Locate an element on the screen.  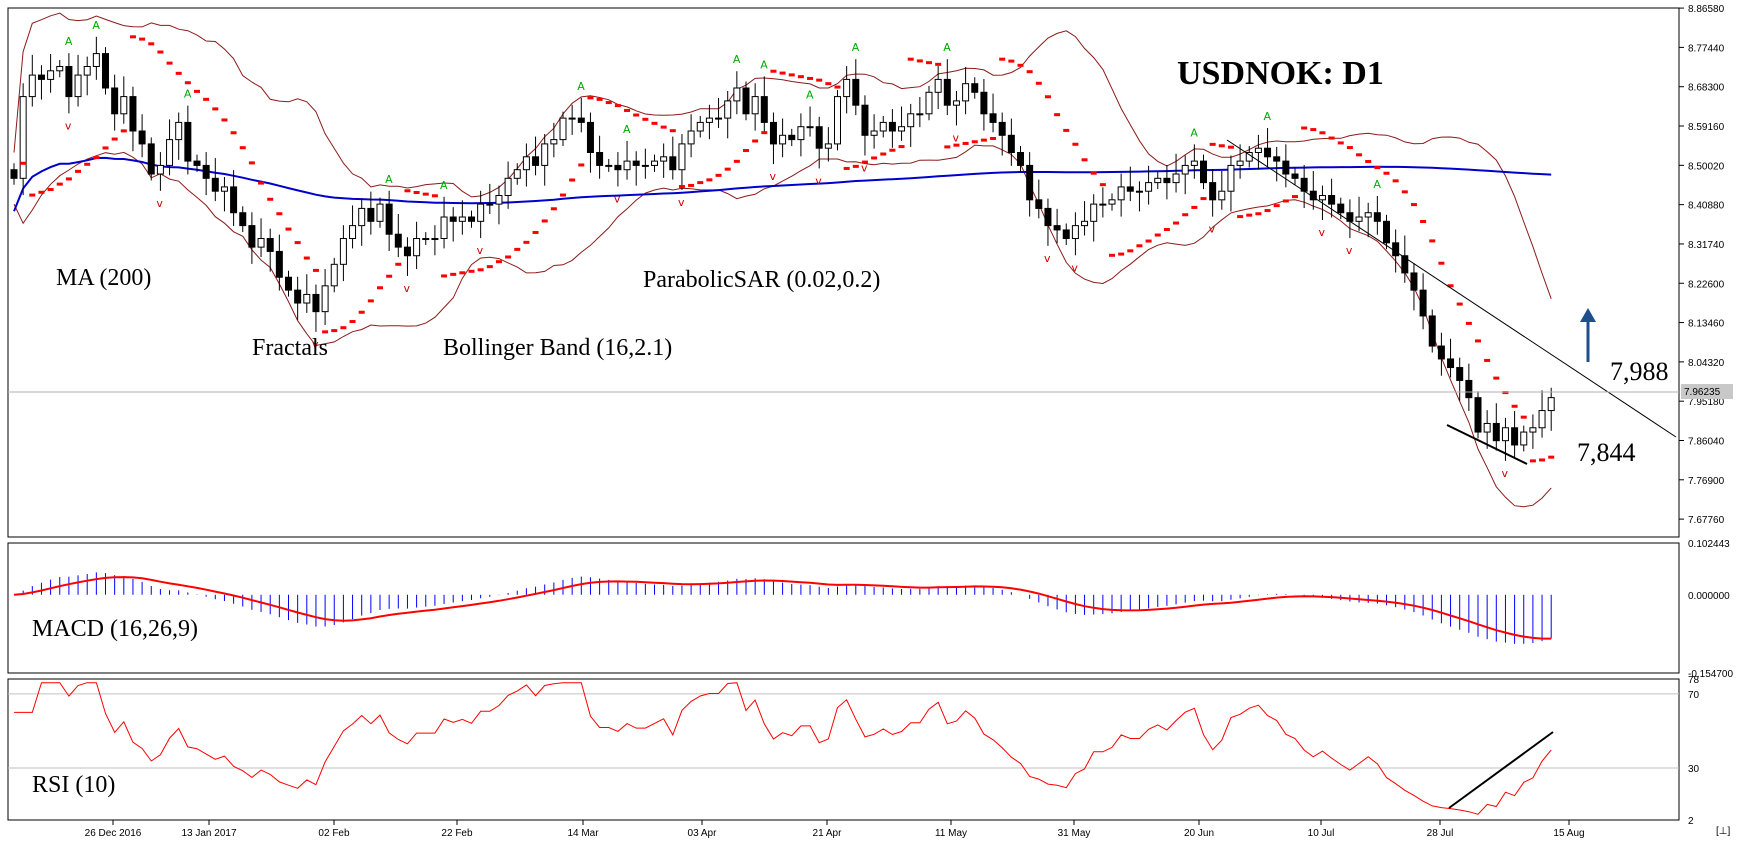
resistance-trendline is located at coordinates (1451, 288).